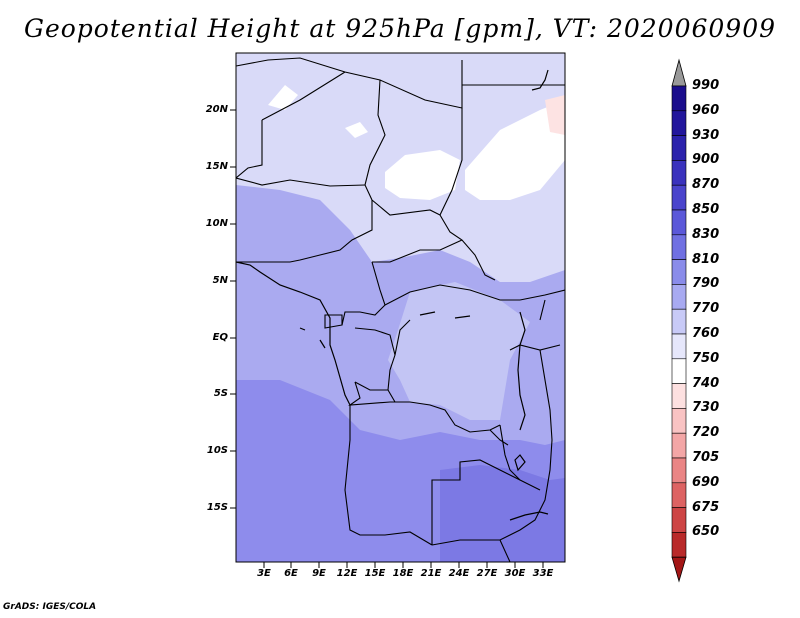 This screenshot has height=618, width=800. I want to click on height-band-white-north, so click(283, 97).